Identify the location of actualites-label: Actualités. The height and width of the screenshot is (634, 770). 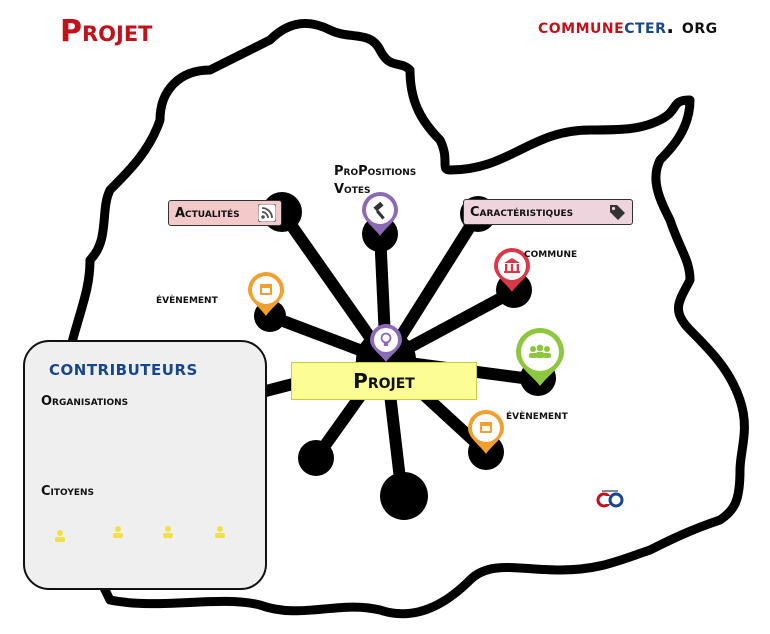
(207, 213).